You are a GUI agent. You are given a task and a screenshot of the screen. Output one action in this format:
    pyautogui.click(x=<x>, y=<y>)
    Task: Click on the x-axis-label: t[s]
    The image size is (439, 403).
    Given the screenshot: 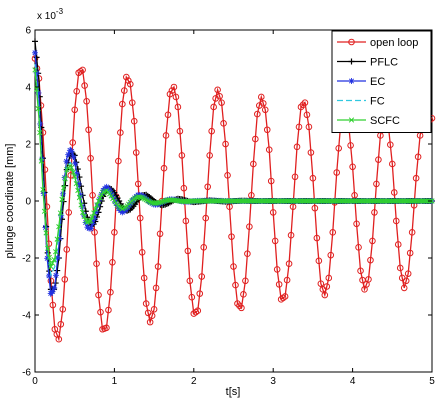 What is the action you would take?
    pyautogui.click(x=233, y=392)
    